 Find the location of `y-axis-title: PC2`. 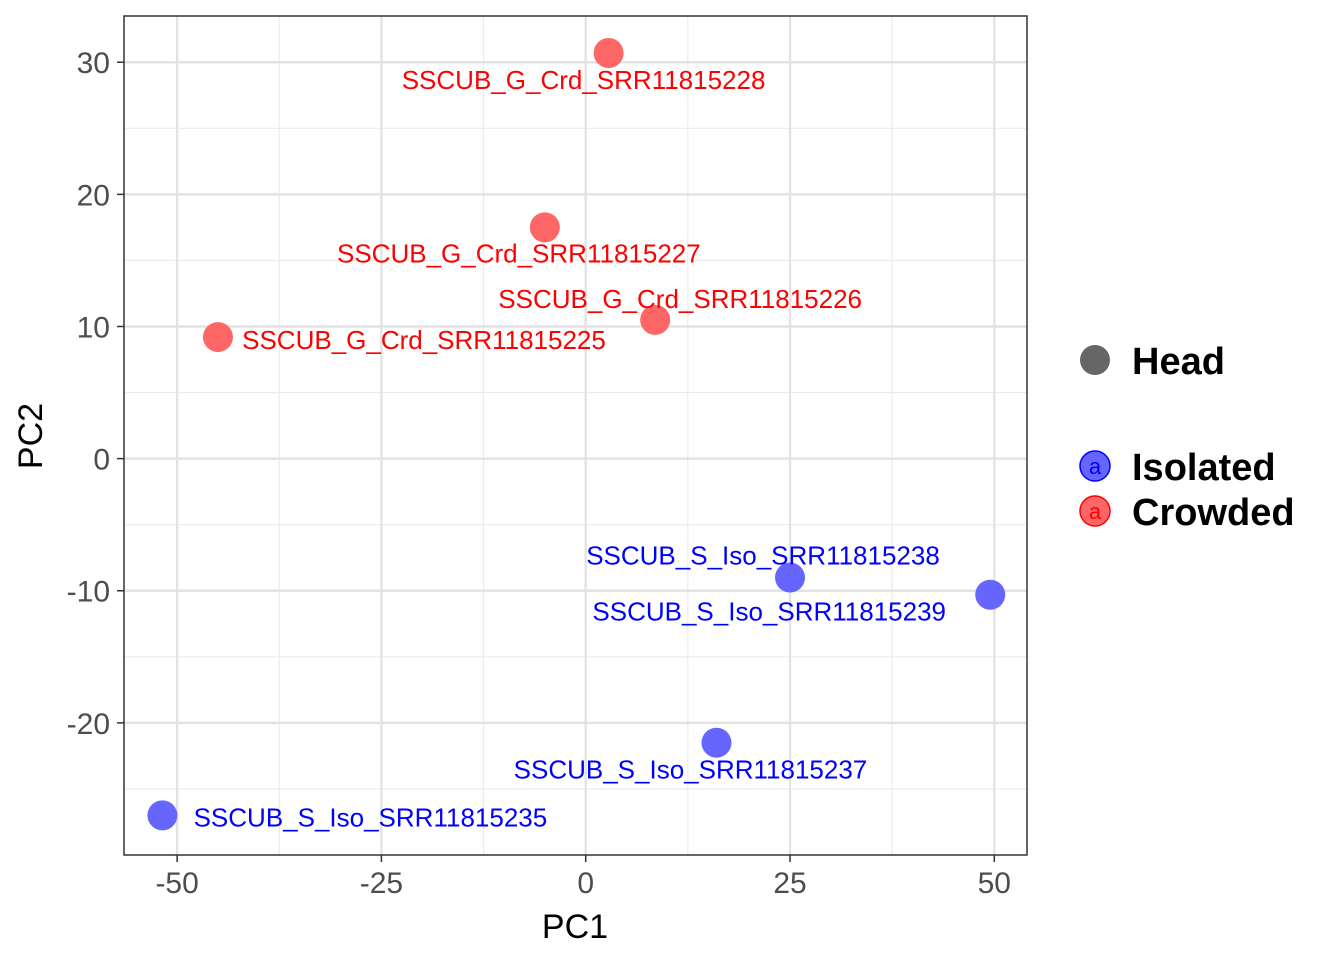

y-axis-title: PC2 is located at coordinates (31, 436).